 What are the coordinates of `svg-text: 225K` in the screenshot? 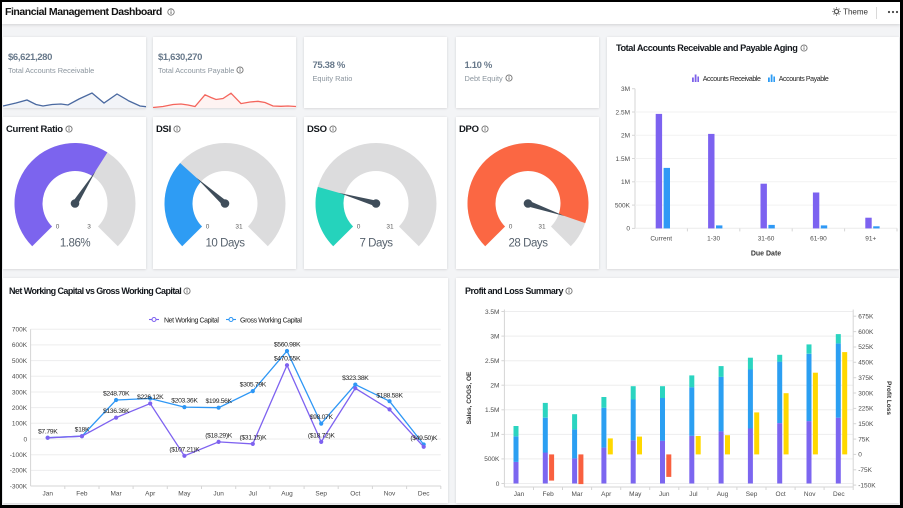 It's located at (866, 409).